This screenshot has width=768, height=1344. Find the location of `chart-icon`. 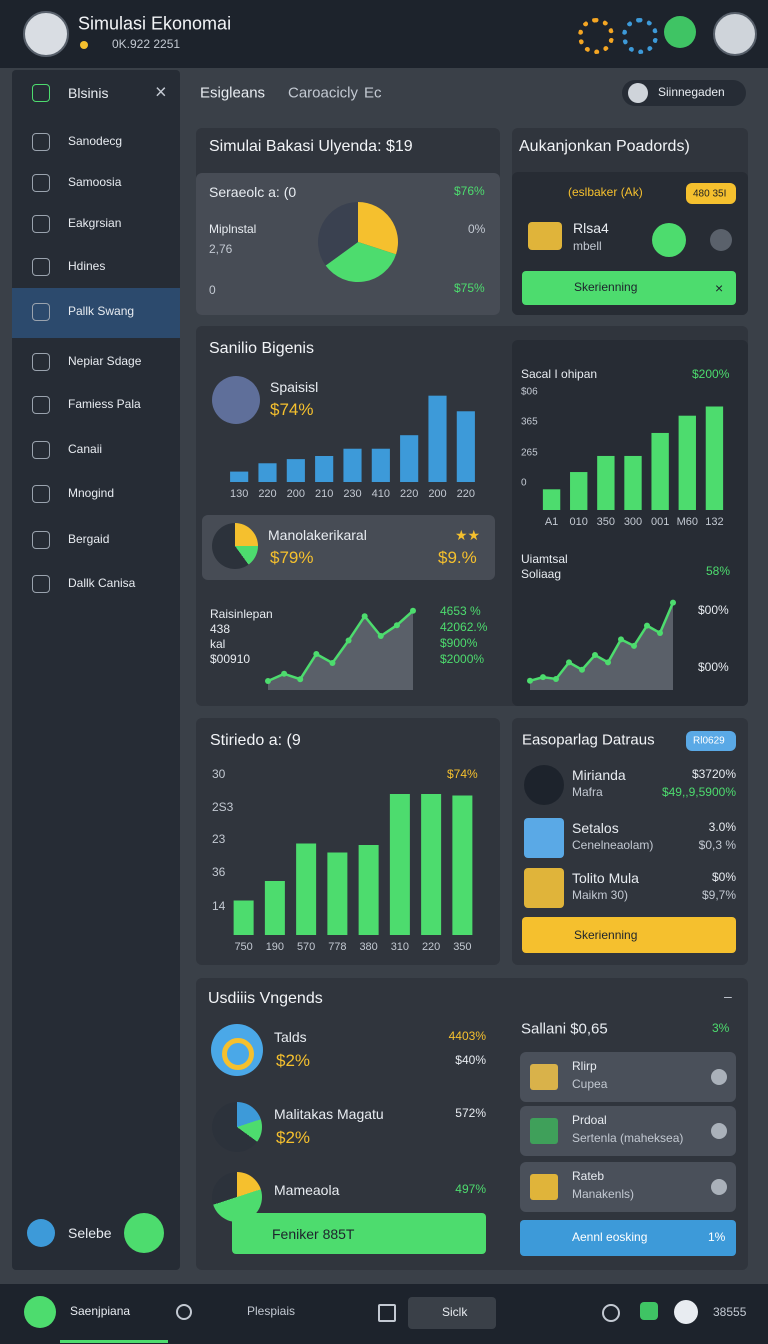

chart-icon is located at coordinates (236, 400).